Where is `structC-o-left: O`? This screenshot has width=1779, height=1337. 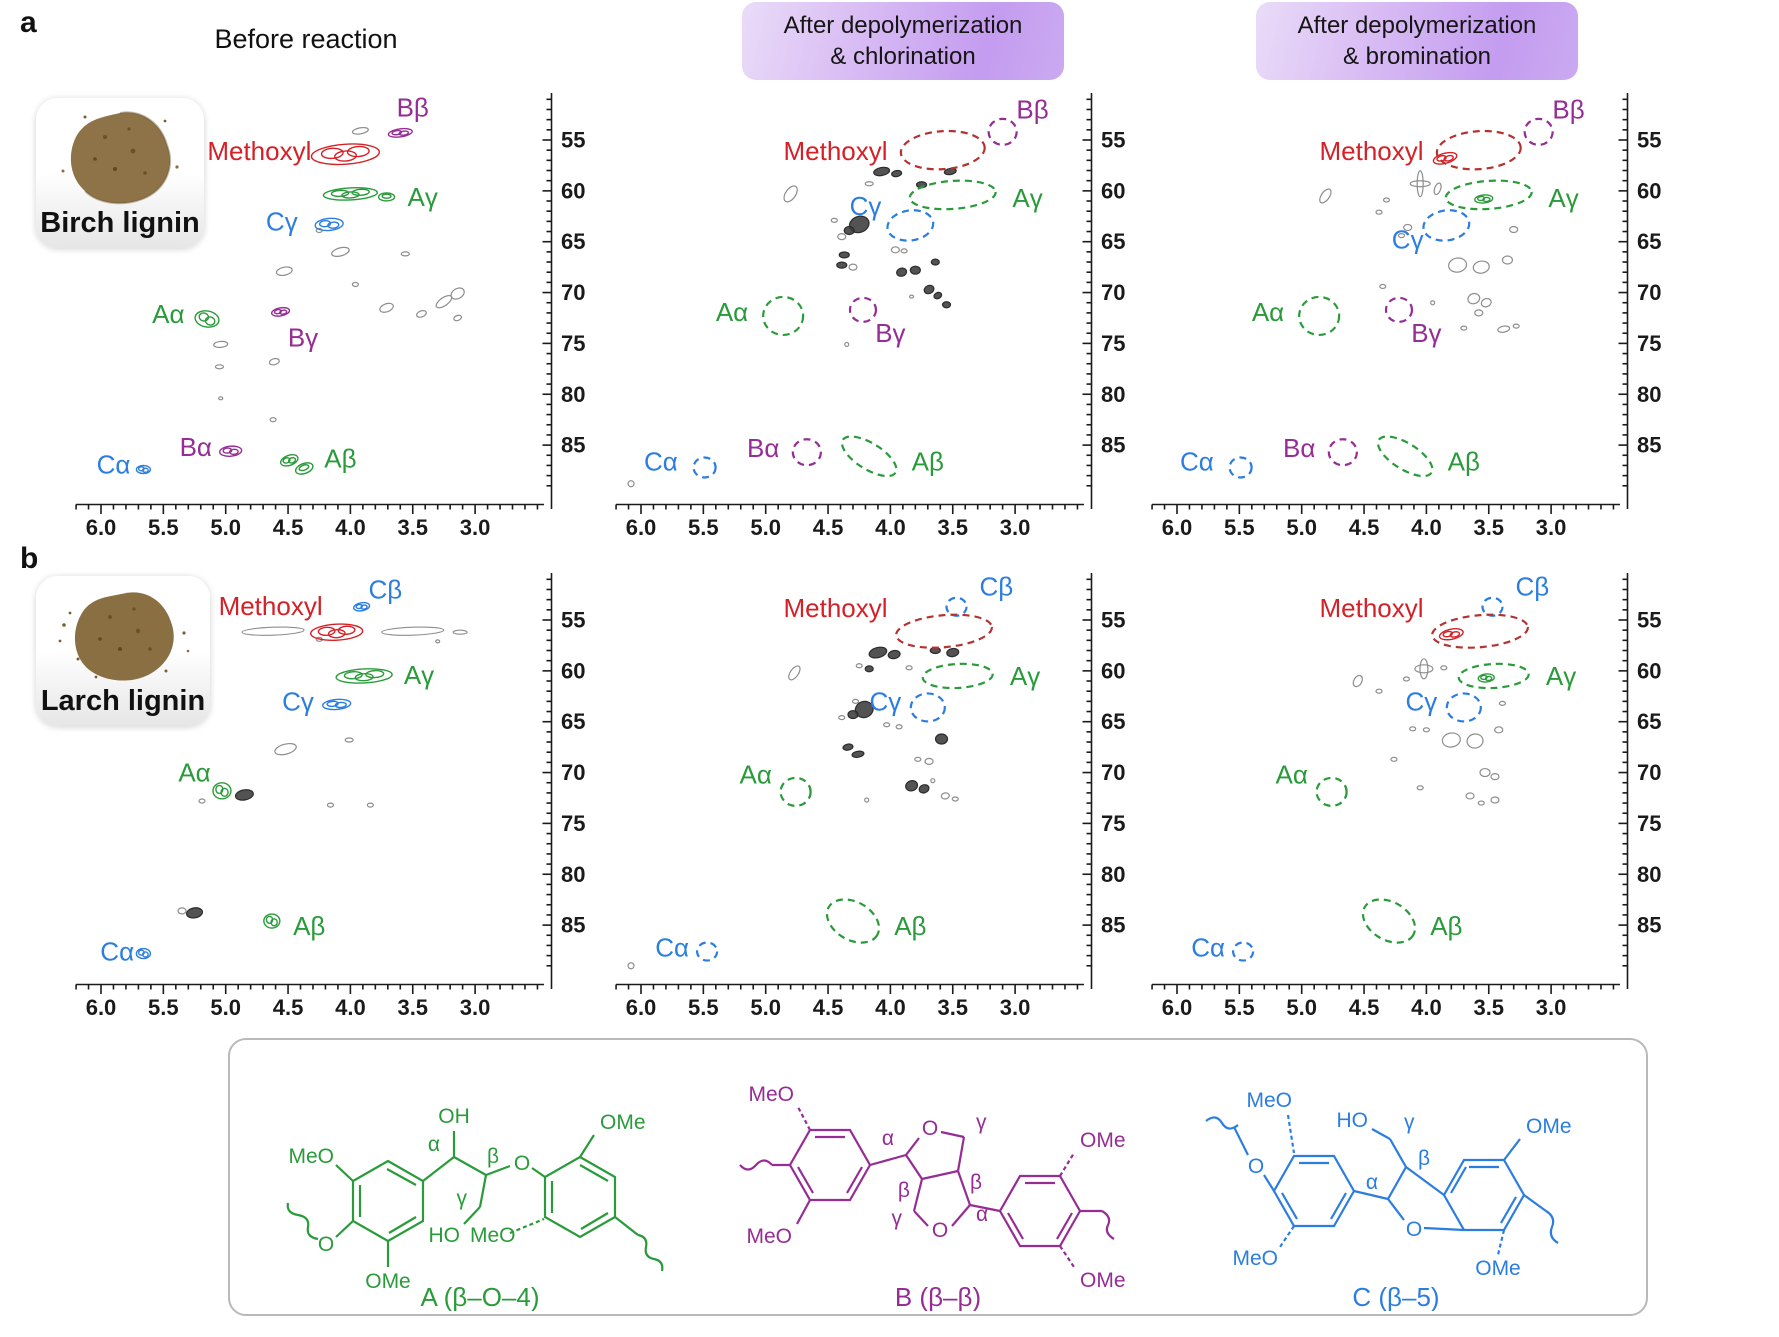
structC-o-left: O is located at coordinates (1256, 1166).